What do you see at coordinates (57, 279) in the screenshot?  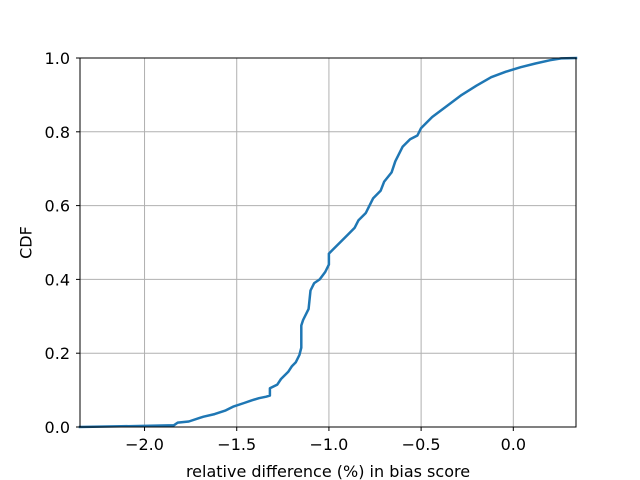 I see `y-tick-label: 0.4` at bounding box center [57, 279].